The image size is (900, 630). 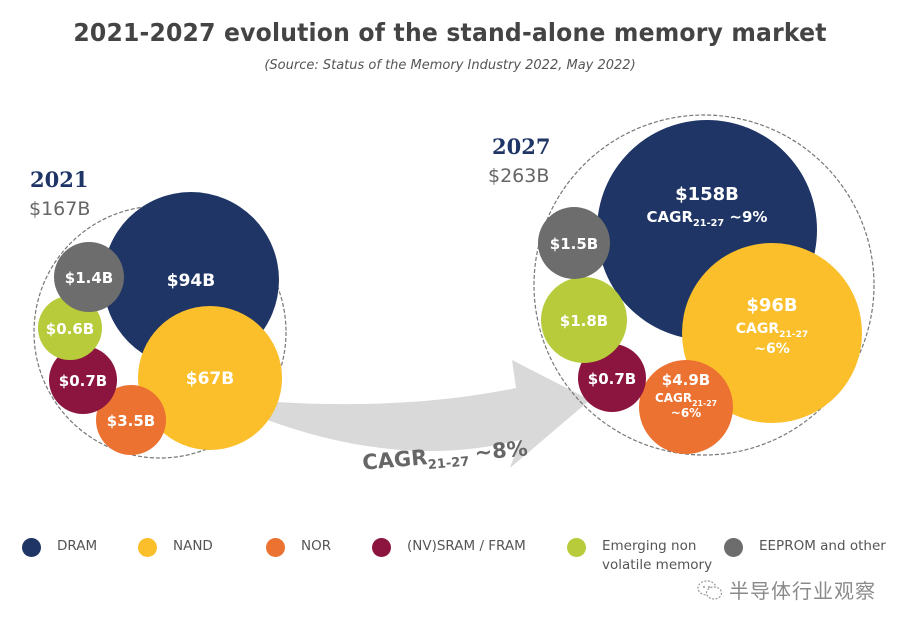 I want to click on legend-label: DRAM, so click(x=77, y=546).